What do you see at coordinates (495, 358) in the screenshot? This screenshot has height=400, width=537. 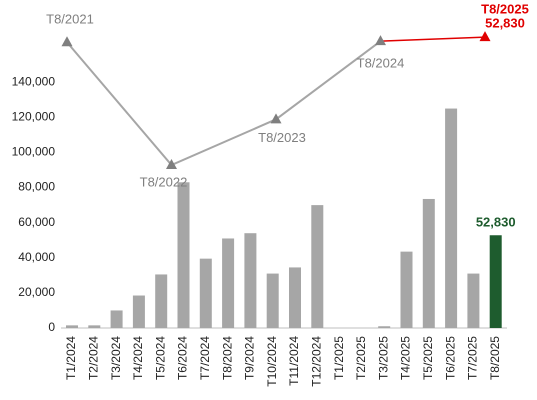 I see `x-tick-label: T8/2025` at bounding box center [495, 358].